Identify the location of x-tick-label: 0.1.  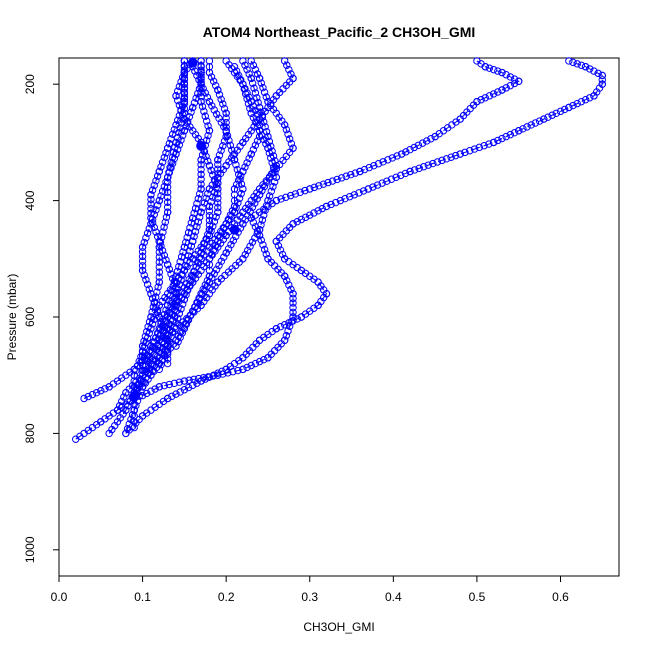
(142, 597).